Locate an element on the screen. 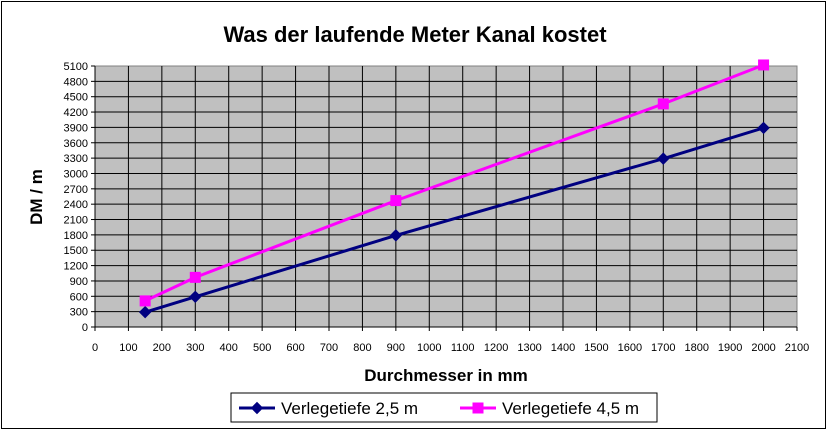 Image resolution: width=829 pixels, height=432 pixels. y-tick-label: 3900 is located at coordinates (76, 128).